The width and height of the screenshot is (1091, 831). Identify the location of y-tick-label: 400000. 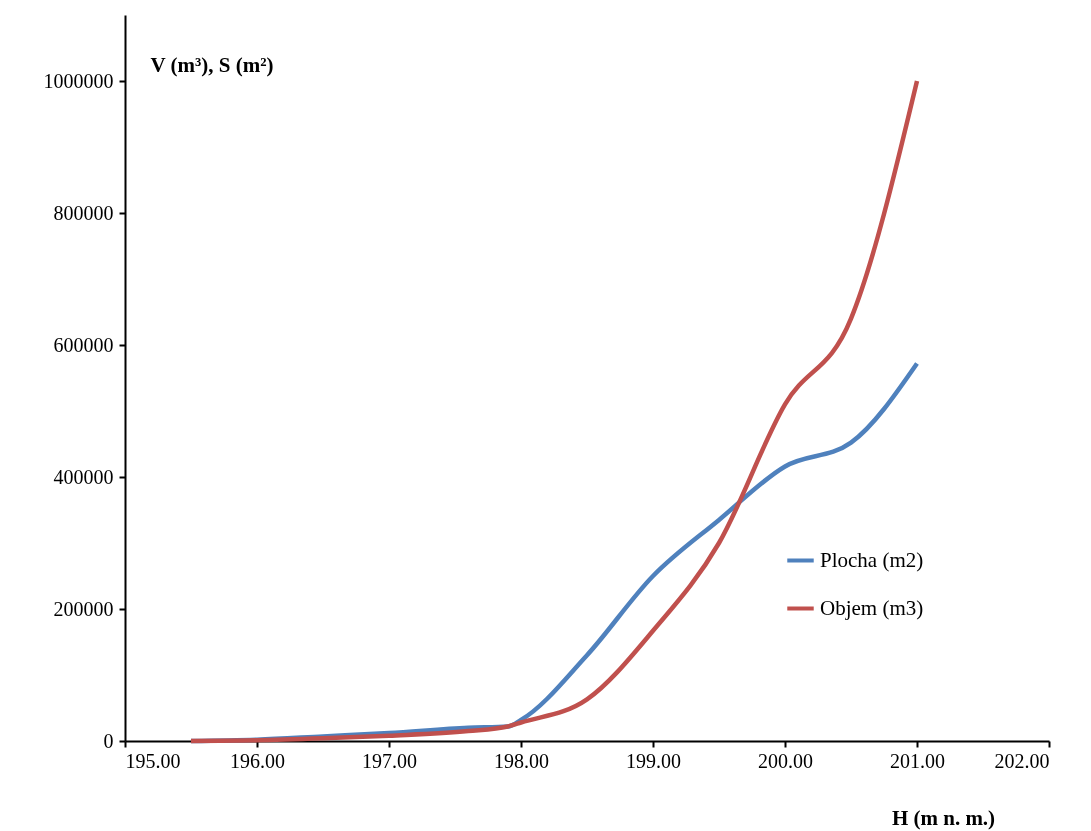
(83, 476).